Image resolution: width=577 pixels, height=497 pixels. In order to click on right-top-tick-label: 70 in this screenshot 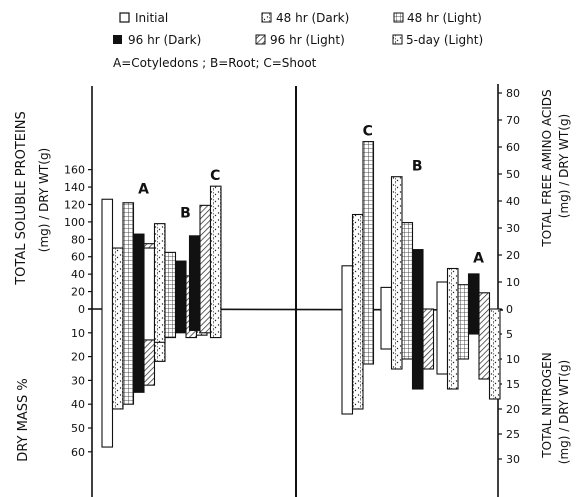, I will do `click(513, 120)`.